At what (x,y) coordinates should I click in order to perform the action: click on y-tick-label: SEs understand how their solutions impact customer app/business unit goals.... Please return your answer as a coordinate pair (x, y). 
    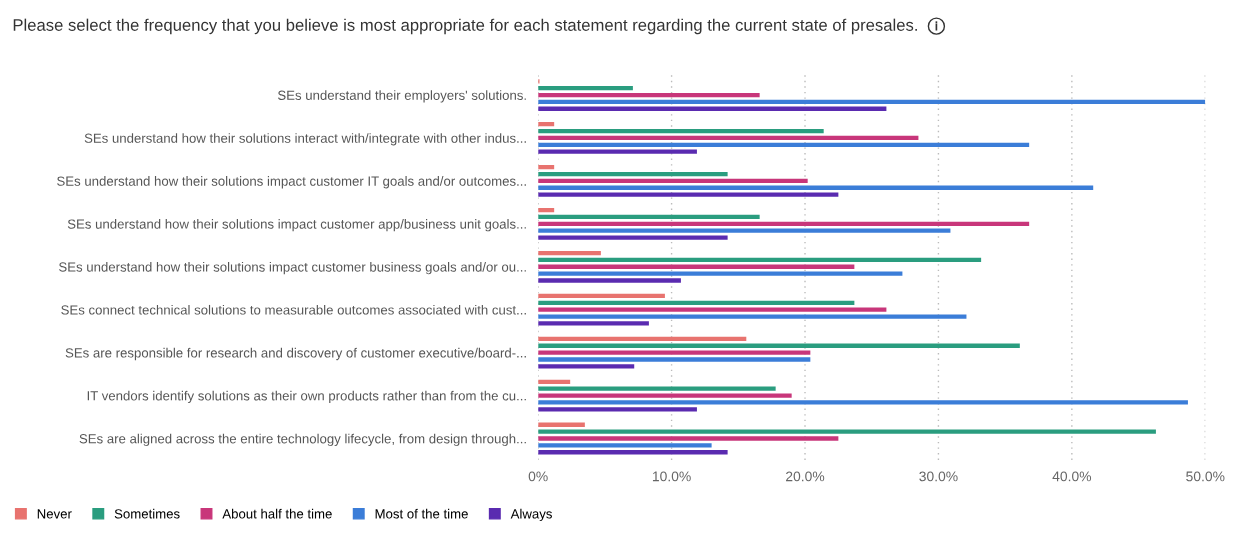
    Looking at the image, I should click on (296, 225).